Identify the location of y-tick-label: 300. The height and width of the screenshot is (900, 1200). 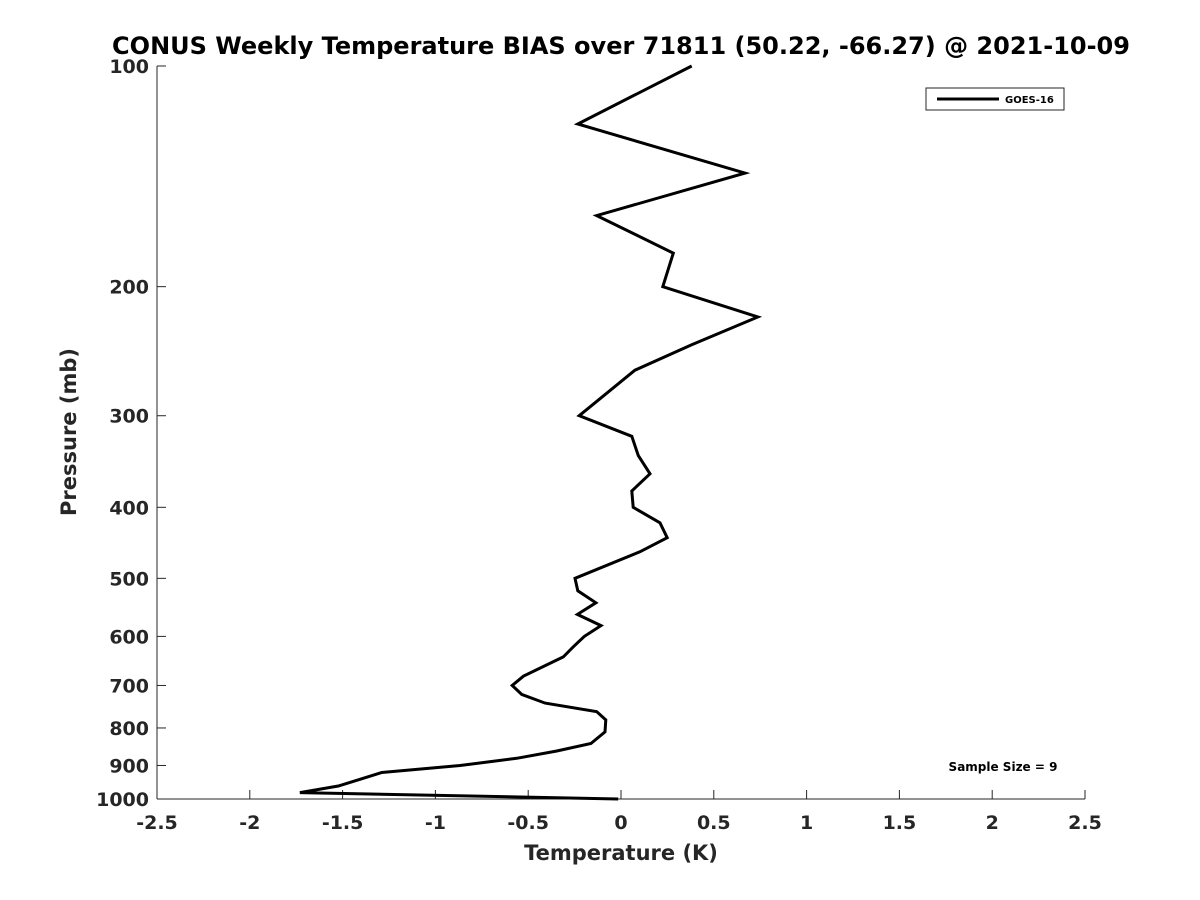
(129, 417).